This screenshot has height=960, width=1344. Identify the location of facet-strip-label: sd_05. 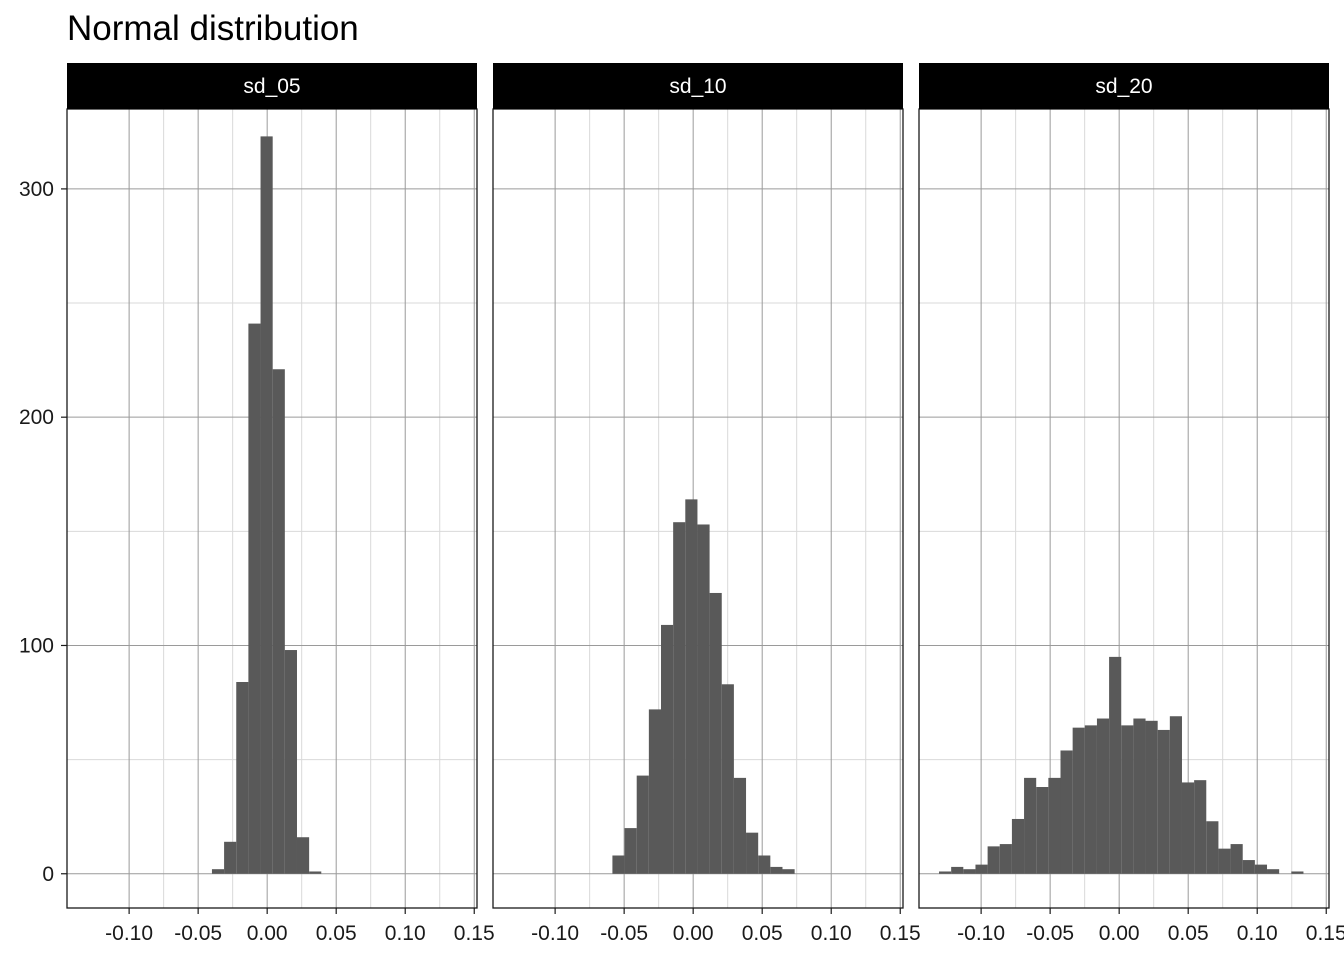
(271, 86).